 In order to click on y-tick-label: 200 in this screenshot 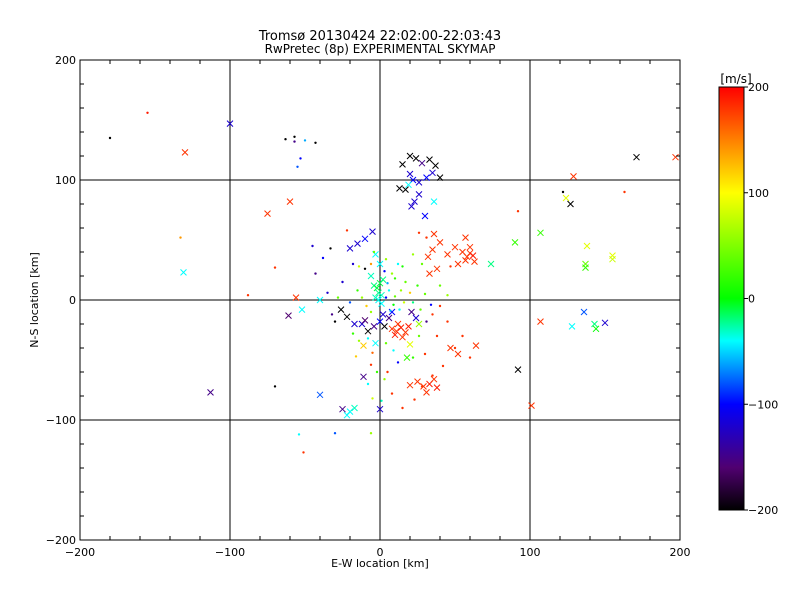, I will do `click(65, 60)`.